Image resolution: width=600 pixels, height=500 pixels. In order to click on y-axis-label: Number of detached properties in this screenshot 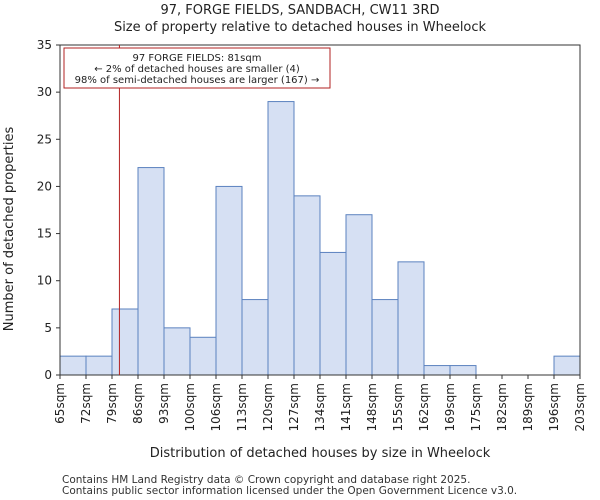, I will do `click(9, 229)`.